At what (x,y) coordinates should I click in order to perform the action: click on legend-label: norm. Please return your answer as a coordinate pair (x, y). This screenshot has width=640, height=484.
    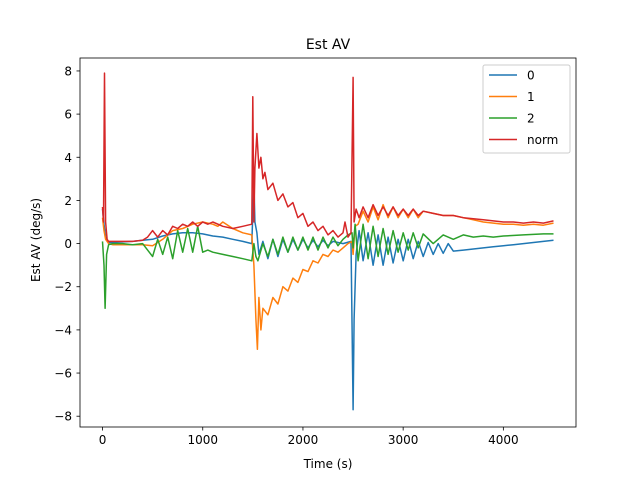
    Looking at the image, I should click on (542, 140).